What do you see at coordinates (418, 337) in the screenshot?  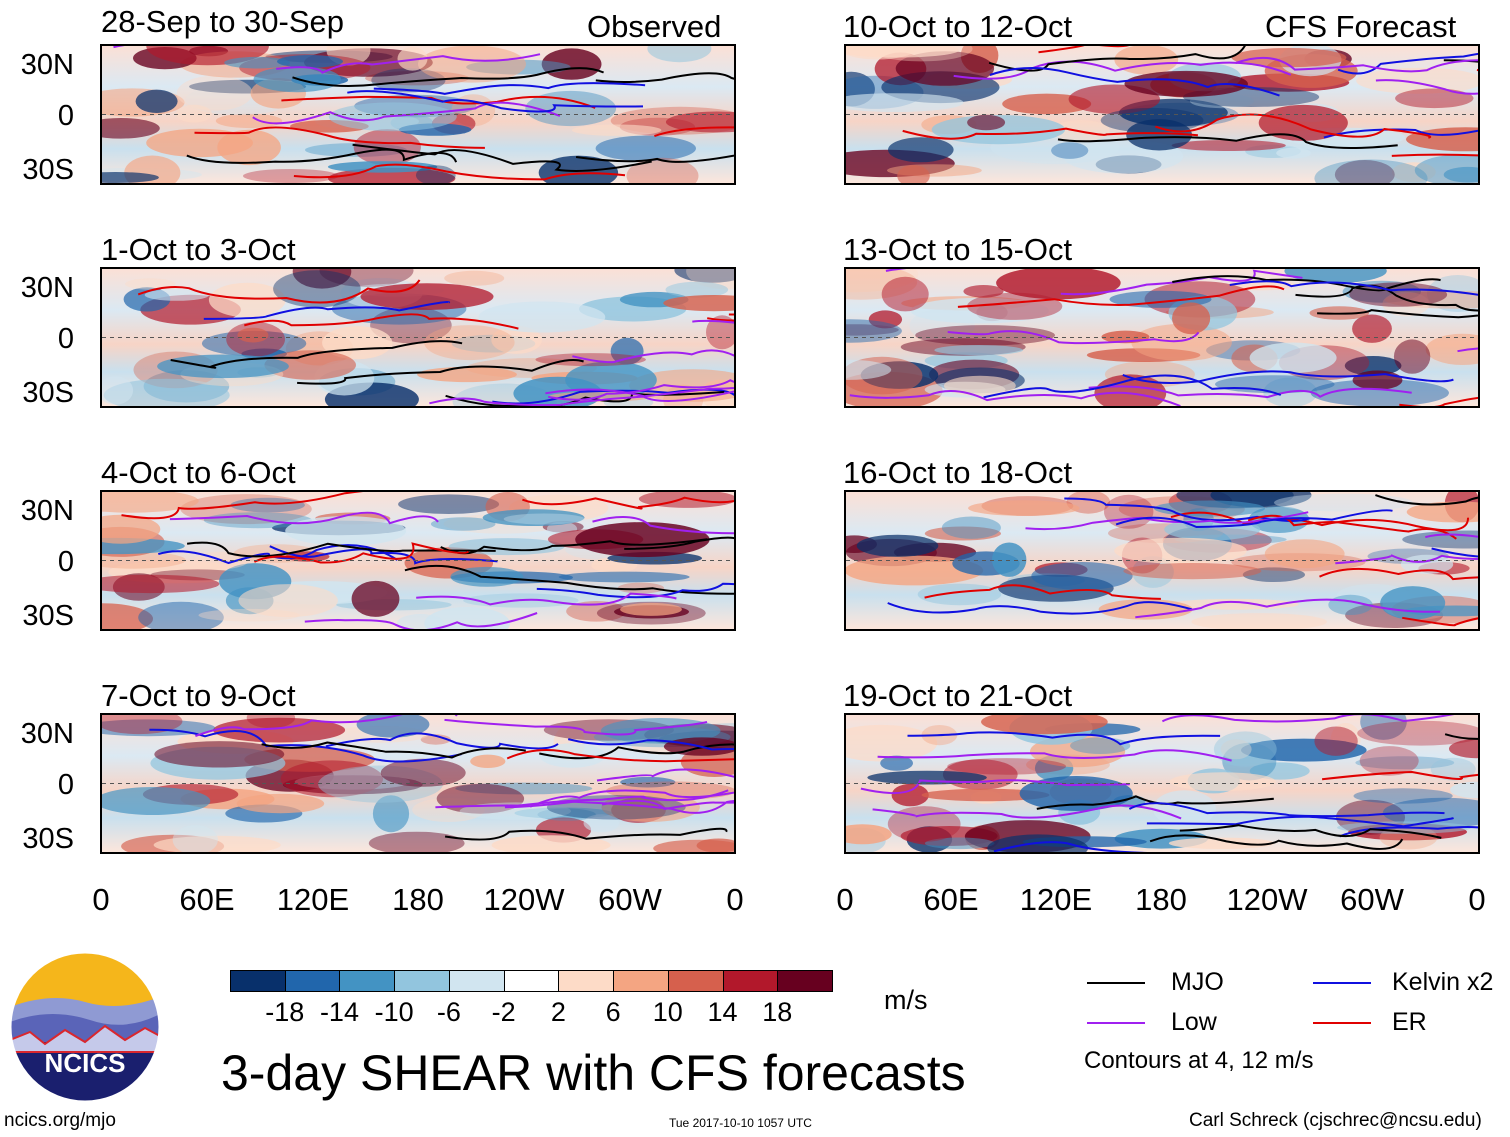 I see `shear-field` at bounding box center [418, 337].